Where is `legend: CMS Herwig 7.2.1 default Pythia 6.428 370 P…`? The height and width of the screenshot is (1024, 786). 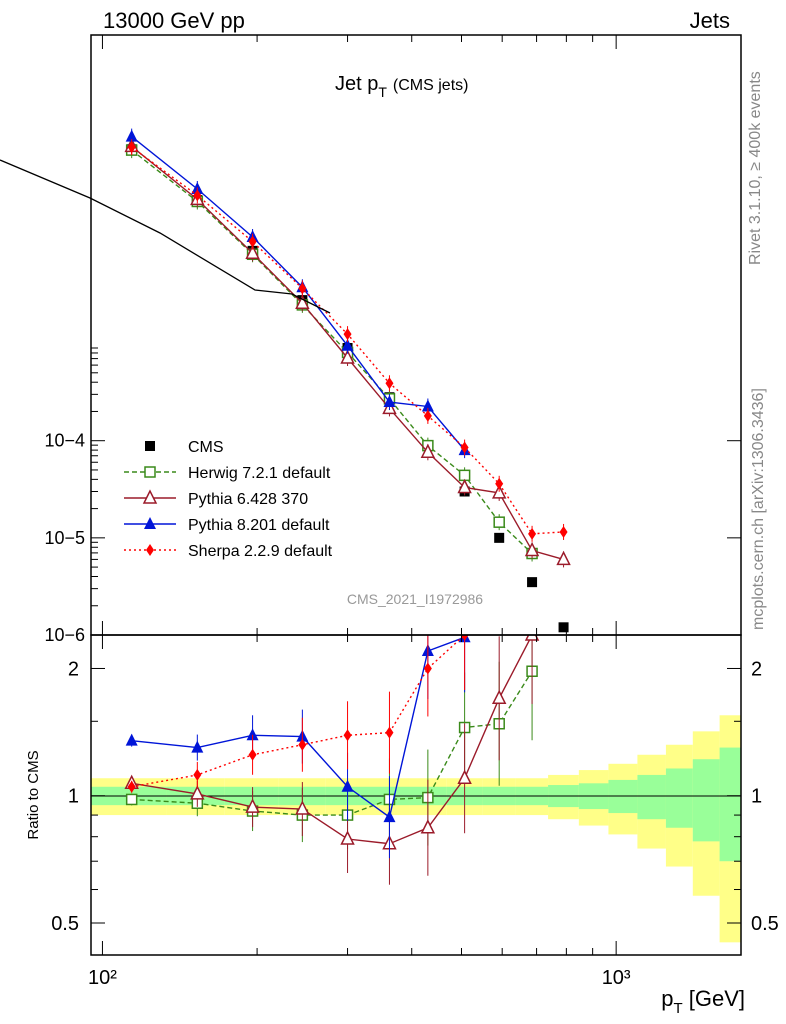 legend: CMS Herwig 7.2.1 default Pythia 6.428 370 P… is located at coordinates (228, 499).